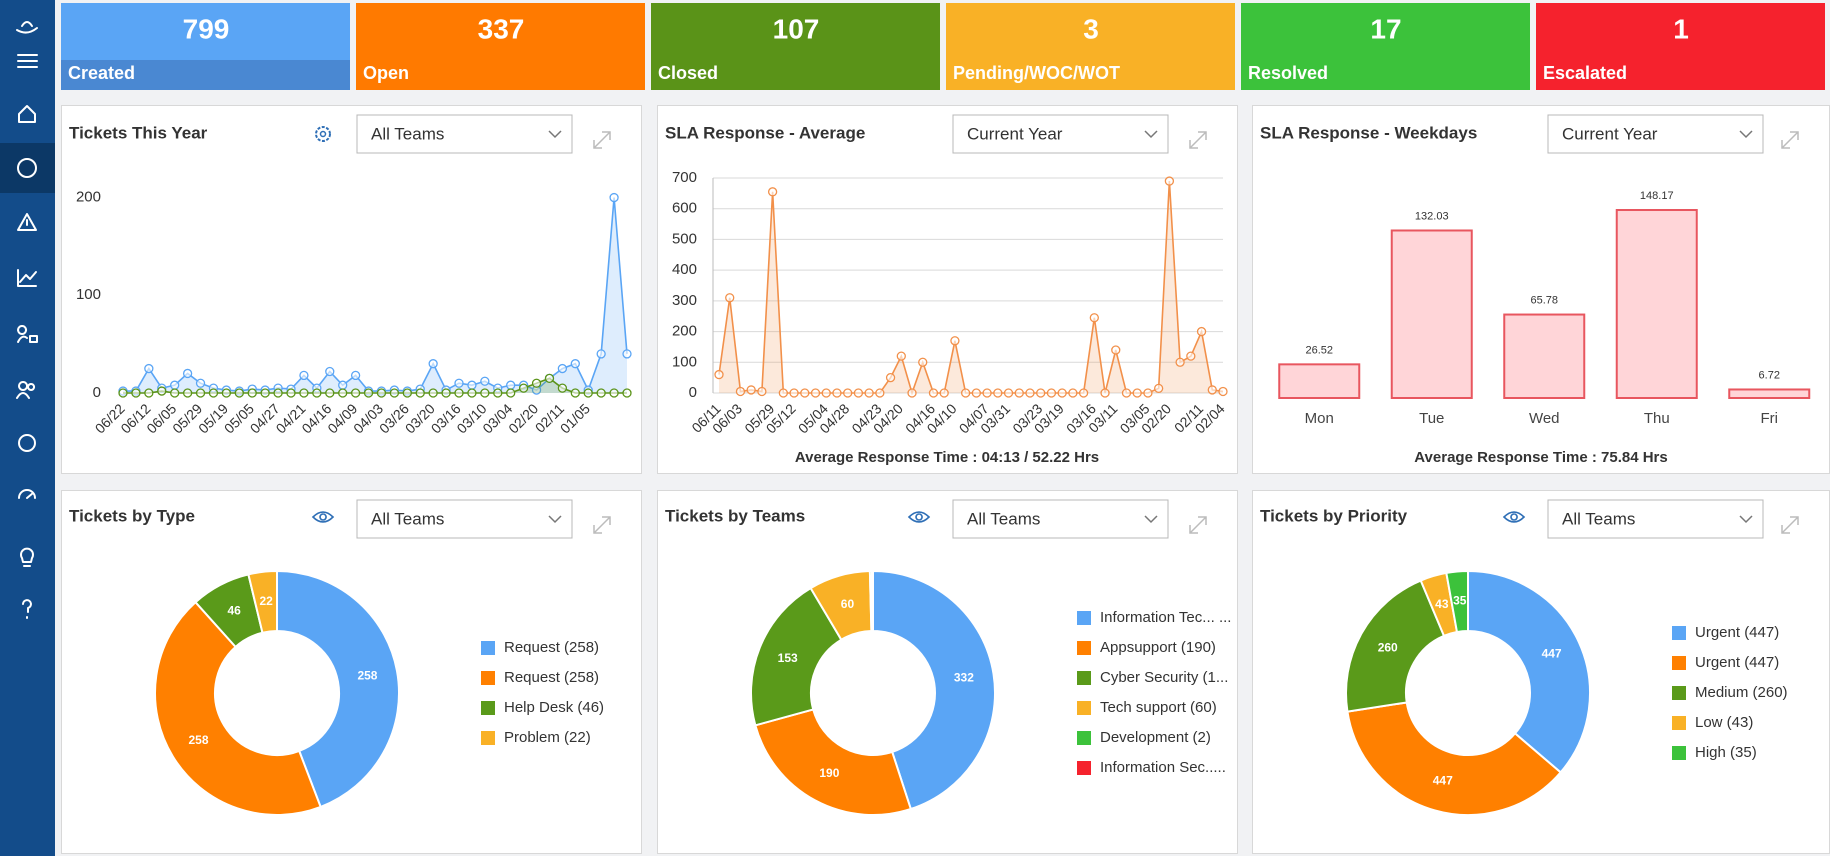  Describe the element at coordinates (27, 27) in the screenshot. I see `logo-icon` at that location.